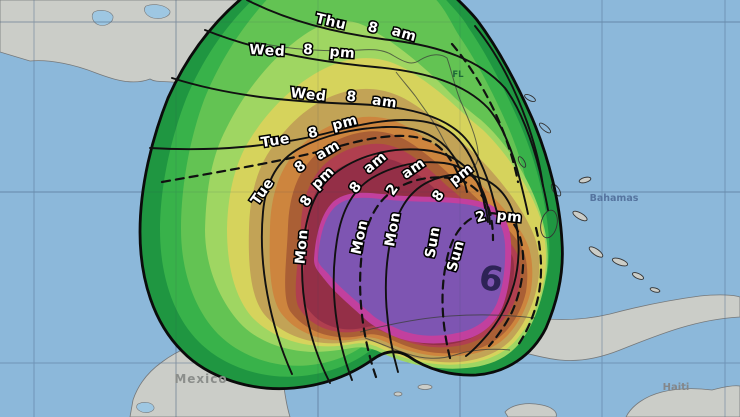 Image resolution: width=740 pixels, height=417 pixels. I want to click on label-haiti: Haiti, so click(676, 387).